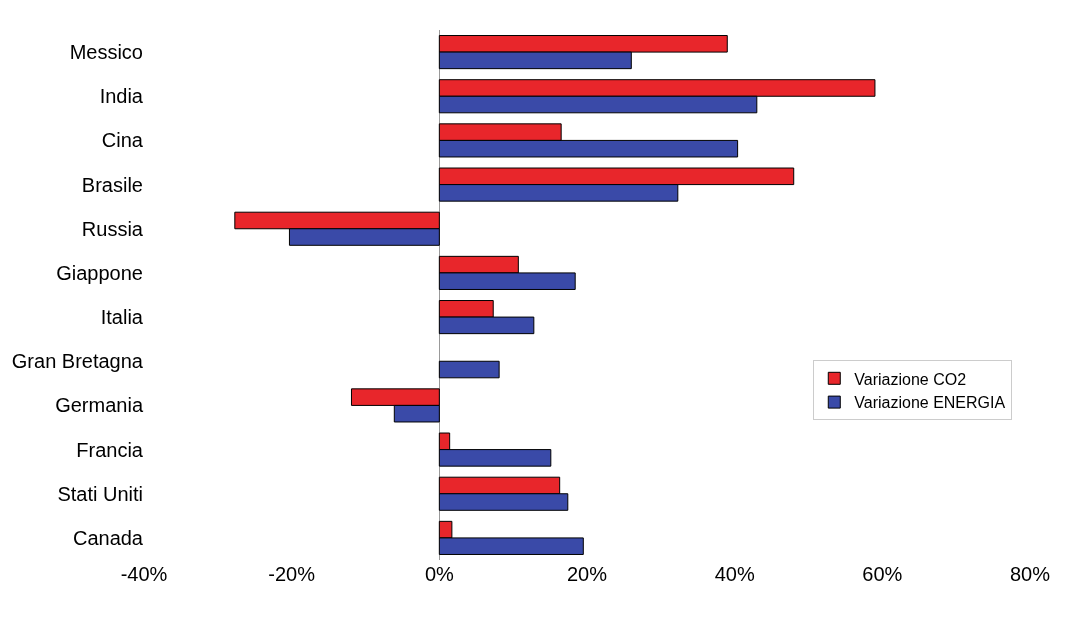 The height and width of the screenshot is (620, 1070). I want to click on x-tick-label: 60%, so click(882, 574).